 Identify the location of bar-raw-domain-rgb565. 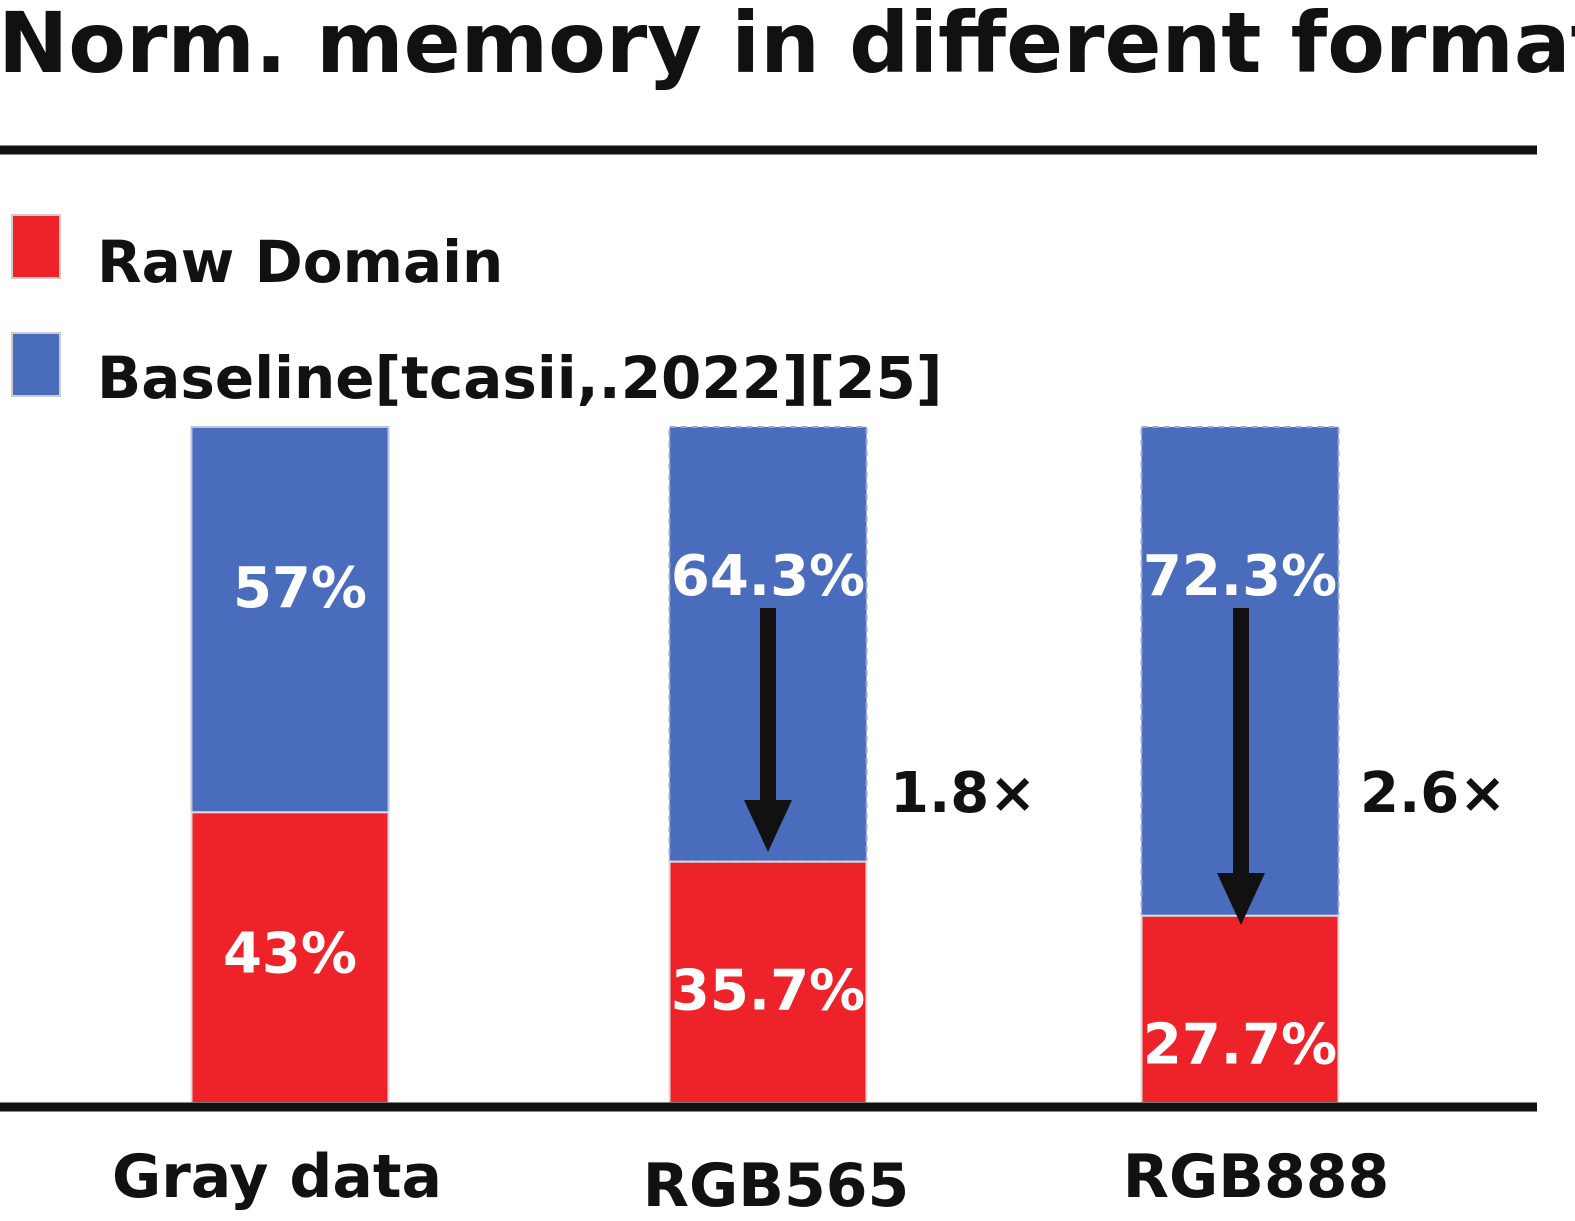
(768, 982).